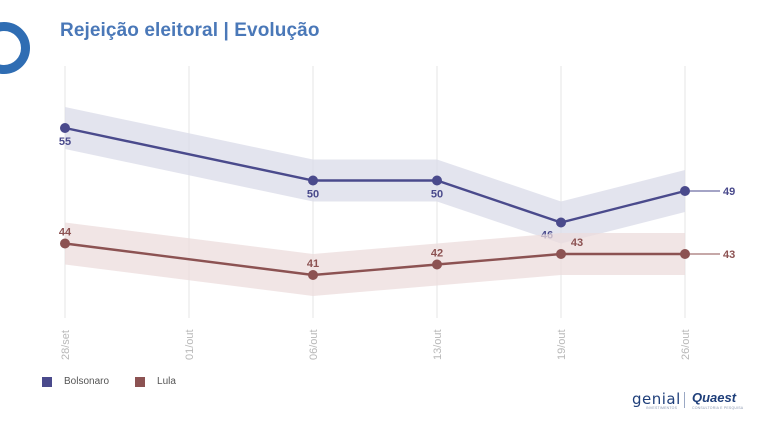  Describe the element at coordinates (662, 408) in the screenshot. I see `genial-logo-subtitle: INVESTIMENTOS` at that location.